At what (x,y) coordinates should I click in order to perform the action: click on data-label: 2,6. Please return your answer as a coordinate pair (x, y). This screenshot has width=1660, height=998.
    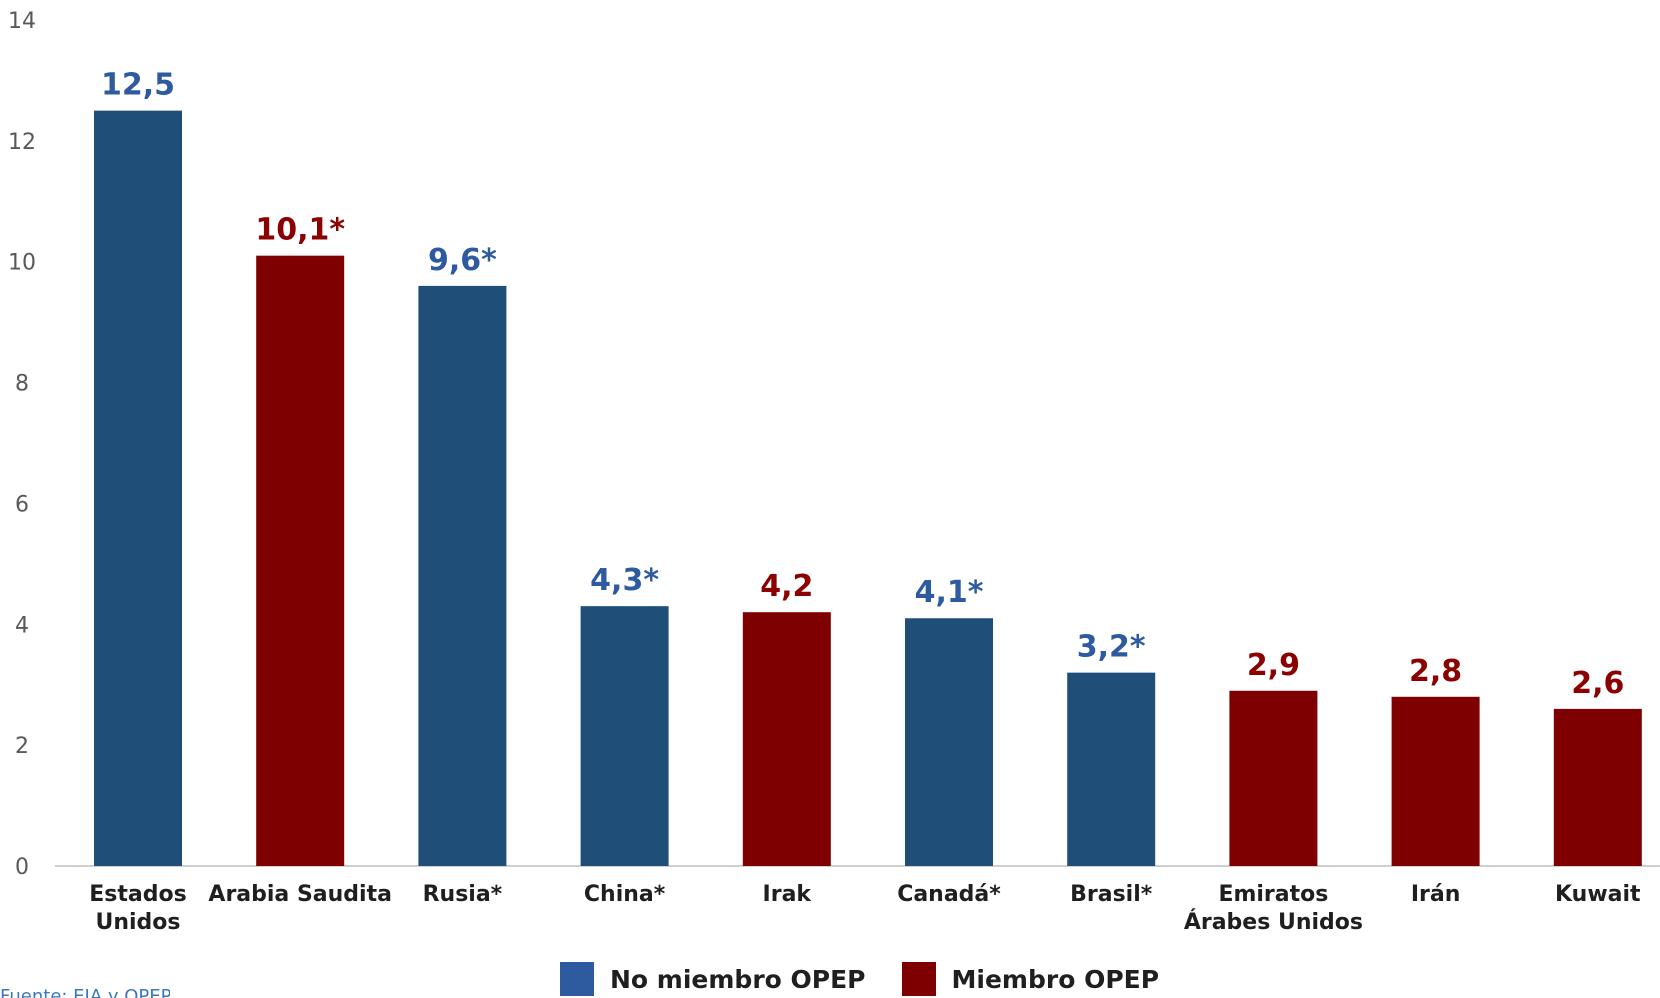
    Looking at the image, I should click on (1597, 683).